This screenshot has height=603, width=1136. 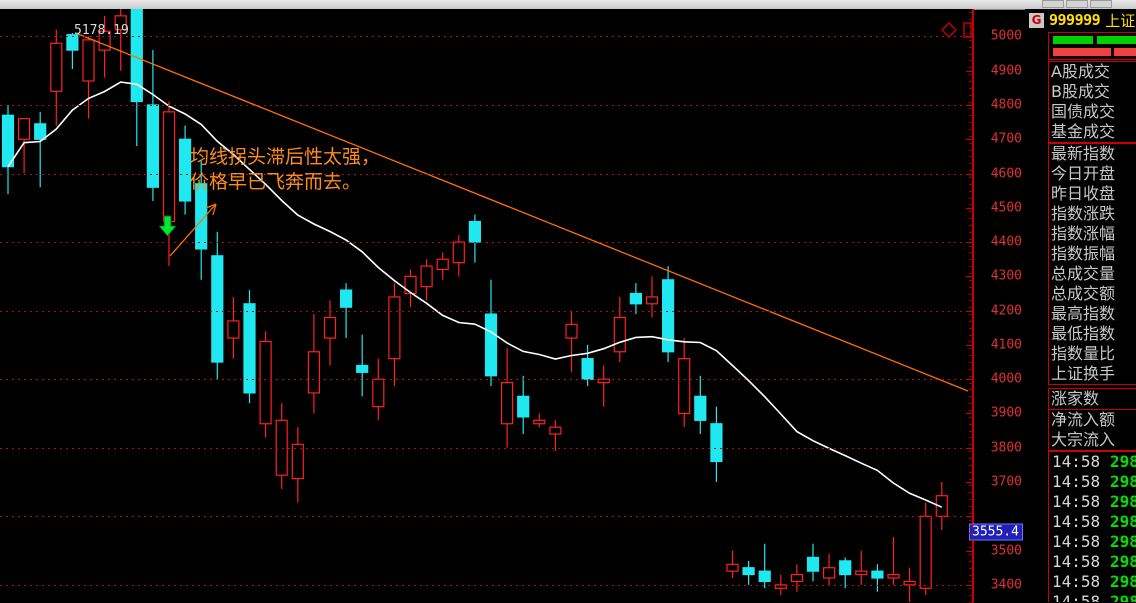 What do you see at coordinates (1083, 213) in the screenshot?
I see `quote-field-row: 指数涨跌` at bounding box center [1083, 213].